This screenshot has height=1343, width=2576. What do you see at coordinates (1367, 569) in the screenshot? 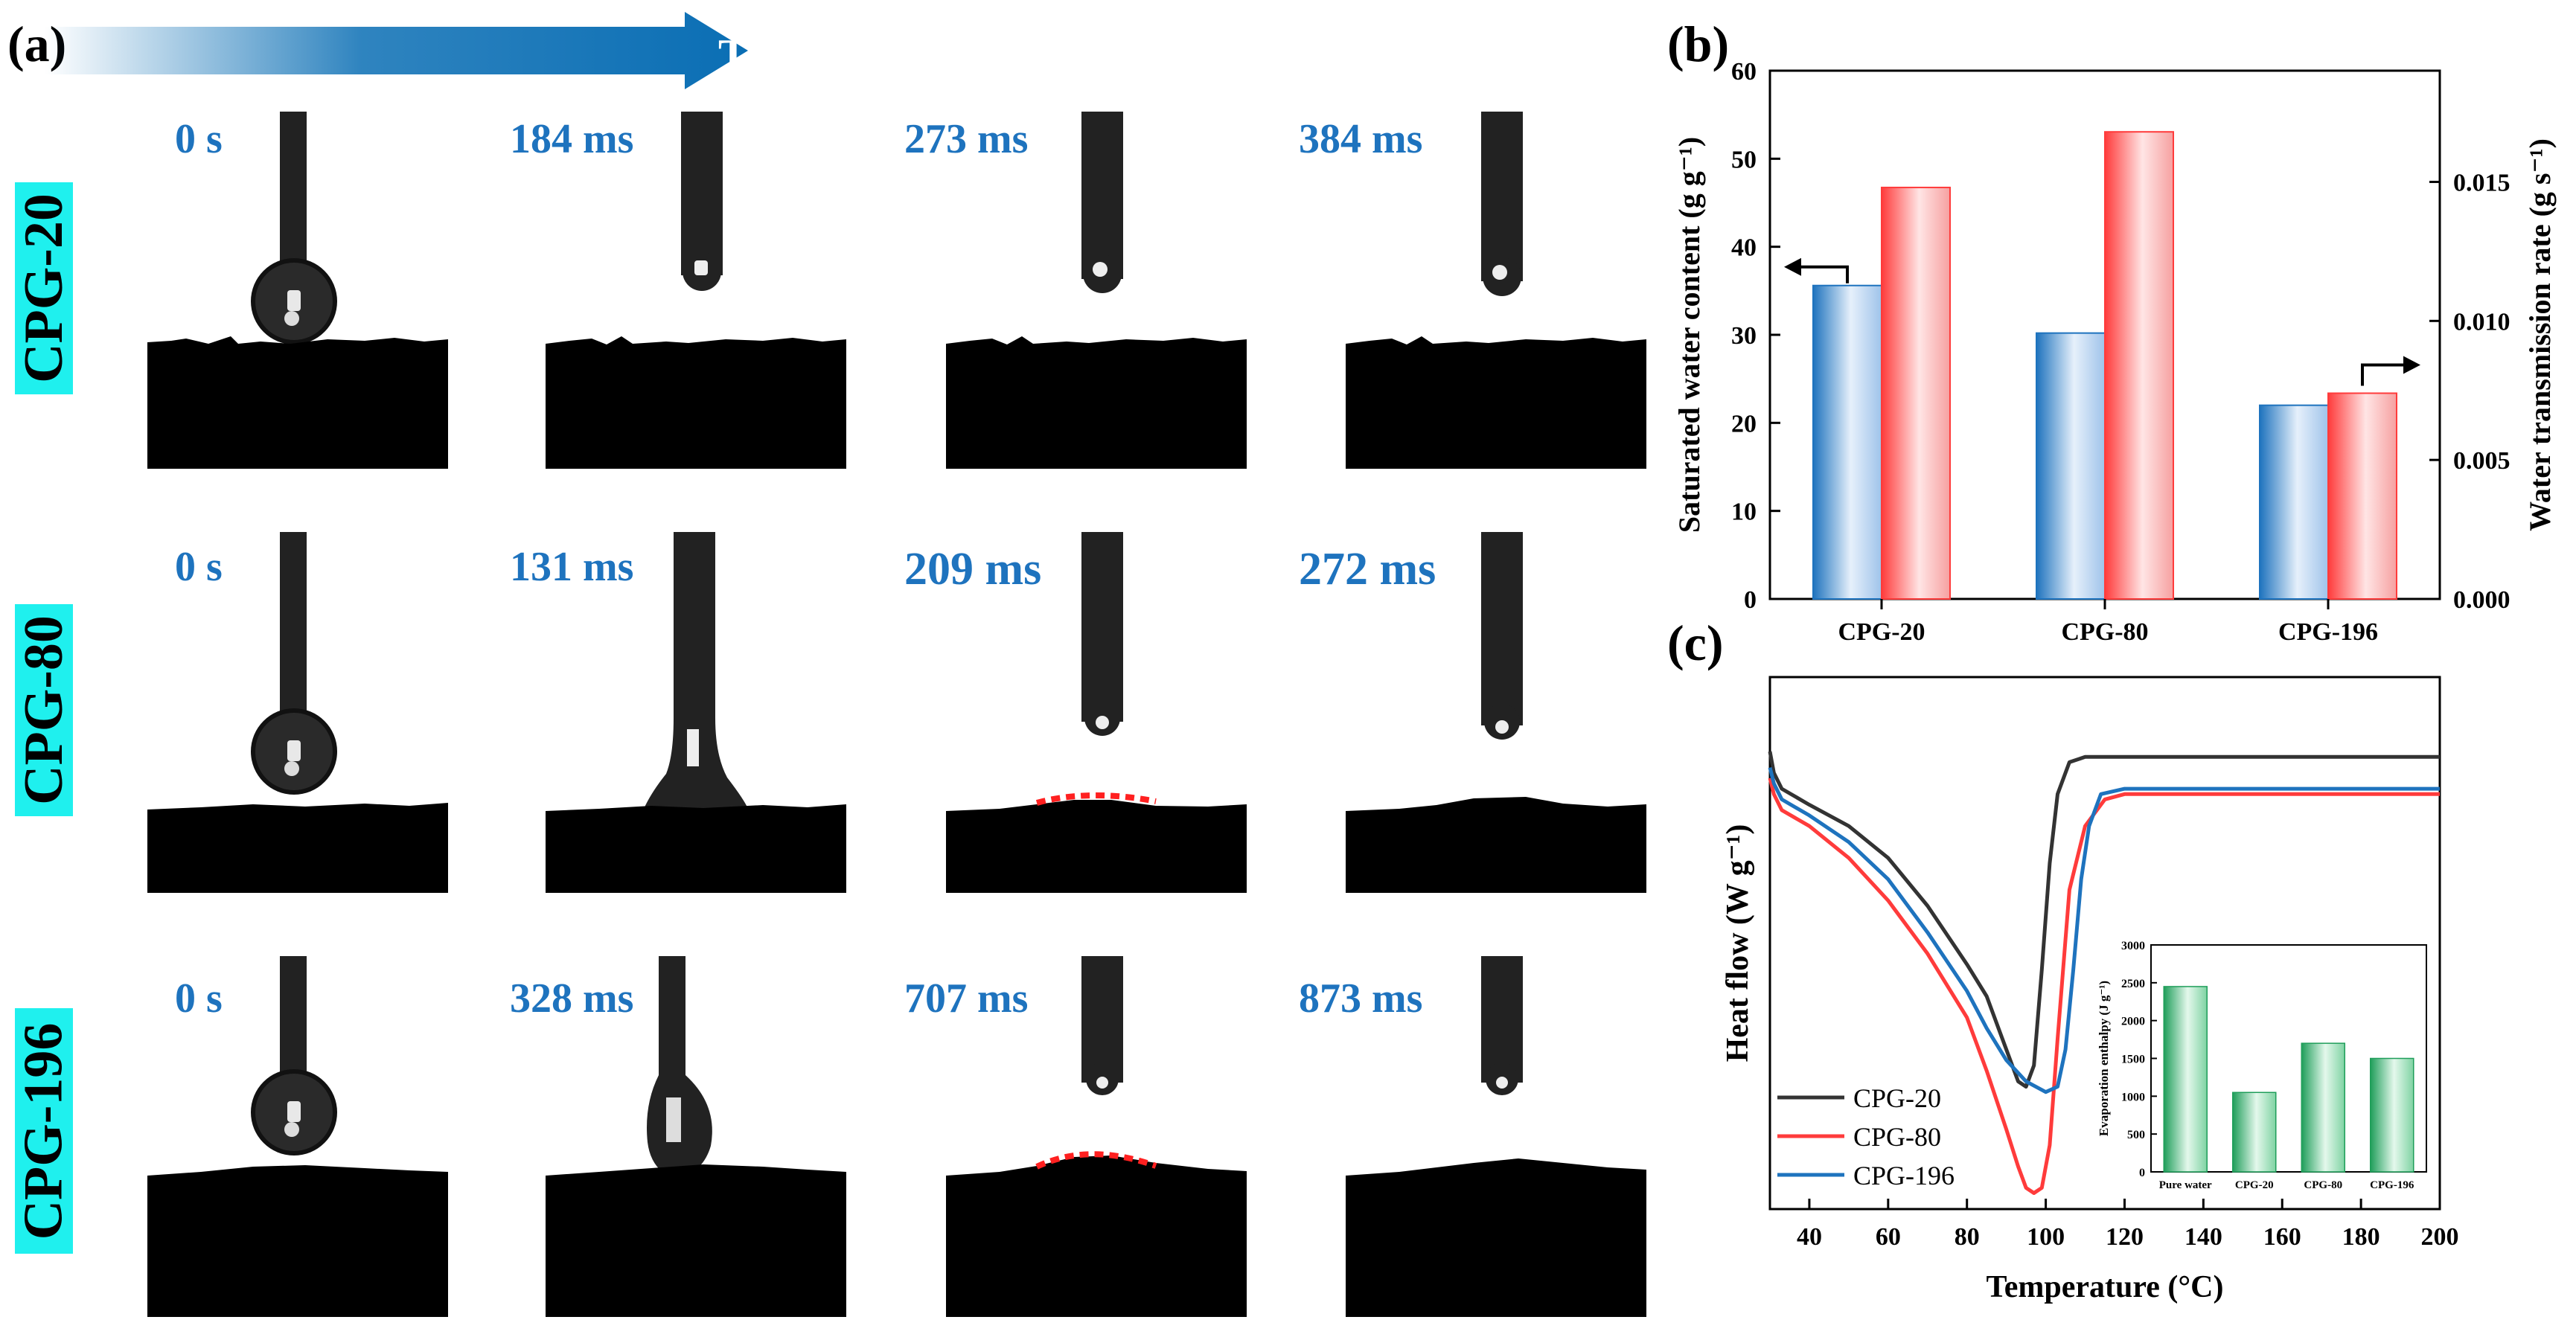
I see `time-cpg80-3: 272 ms` at bounding box center [1367, 569].